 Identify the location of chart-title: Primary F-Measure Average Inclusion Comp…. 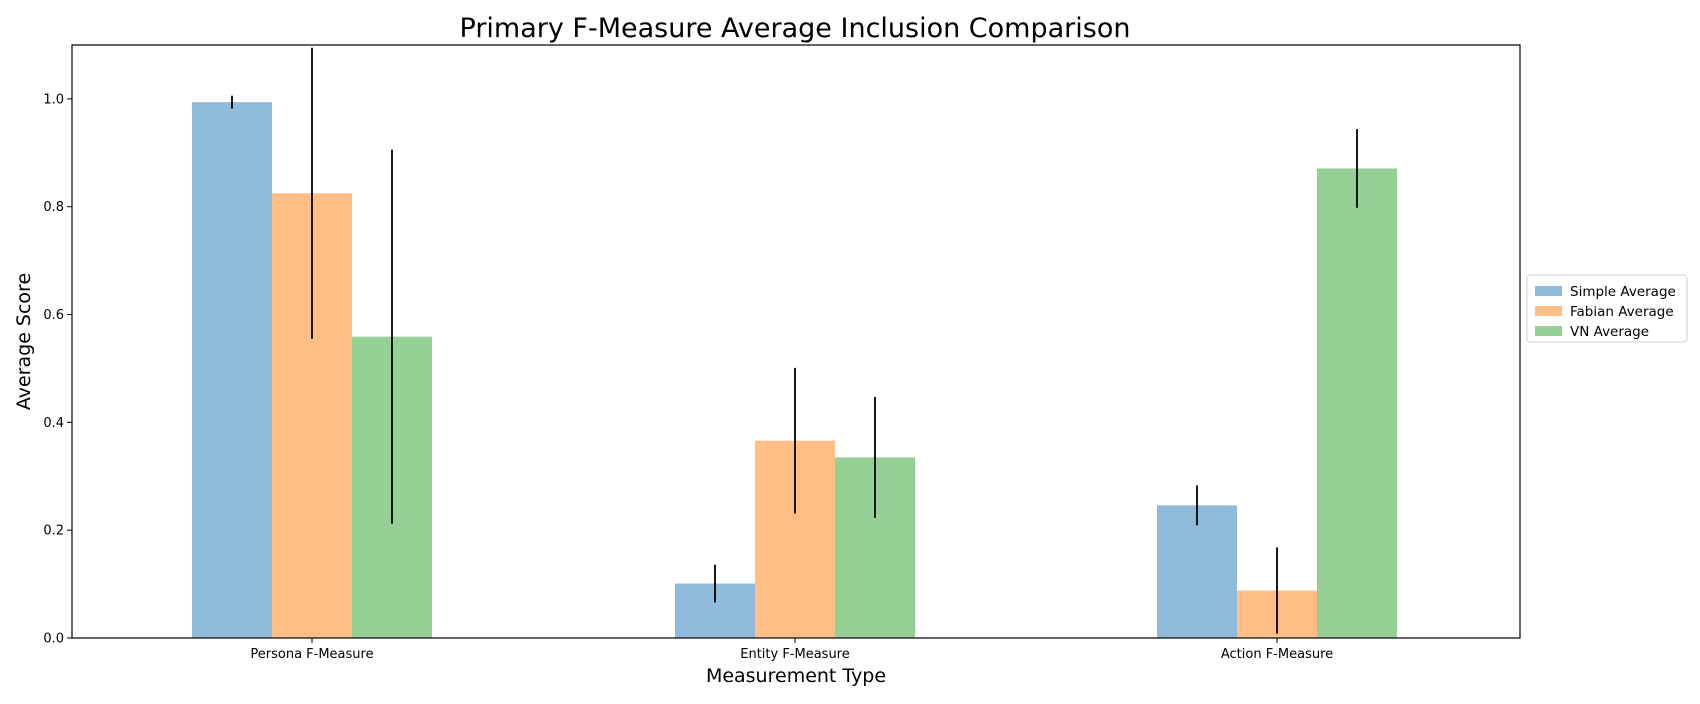
(795, 28).